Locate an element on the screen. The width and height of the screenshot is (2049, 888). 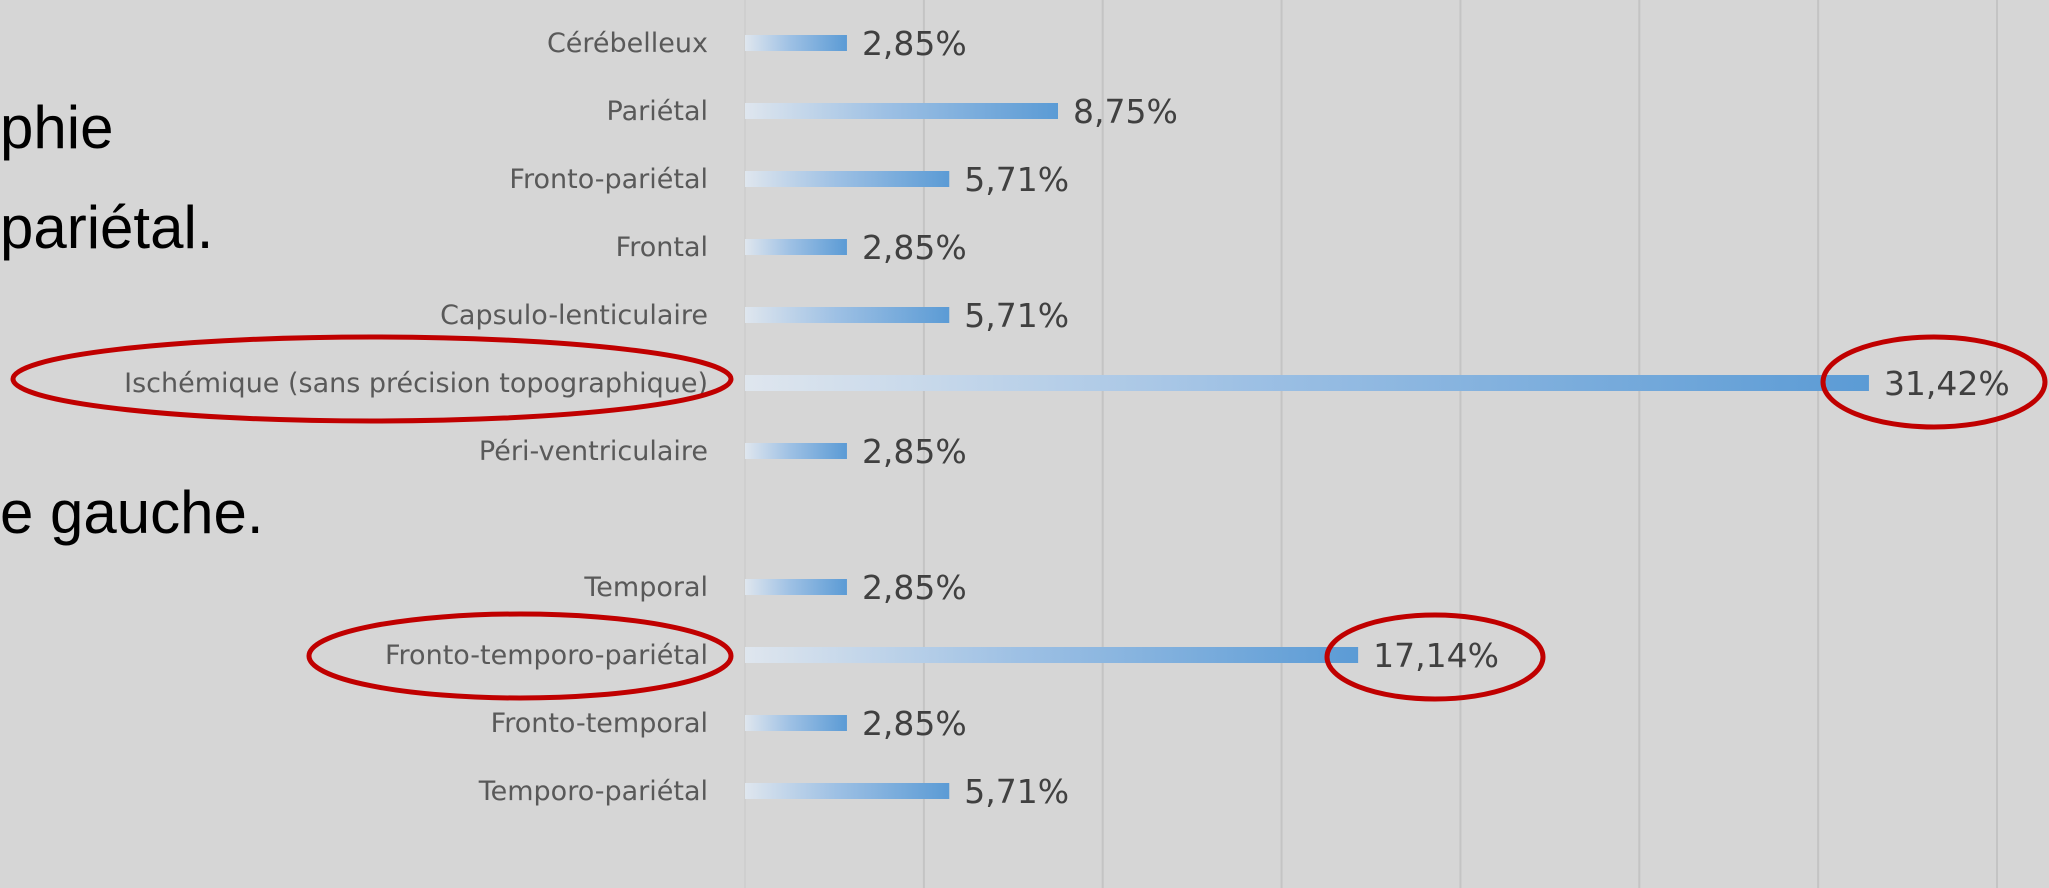
slide-text: e gauche. is located at coordinates (132, 512).